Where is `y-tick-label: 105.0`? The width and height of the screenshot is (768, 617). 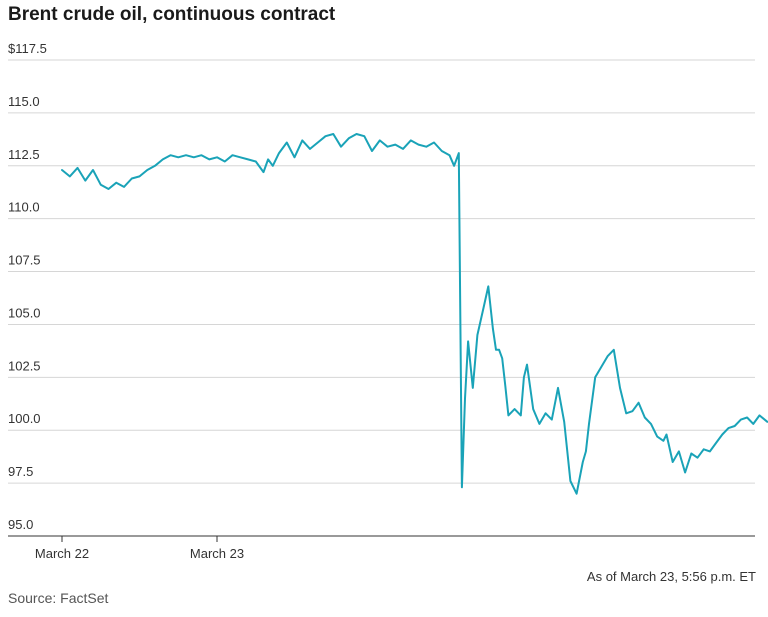
y-tick-label: 105.0 is located at coordinates (24, 312).